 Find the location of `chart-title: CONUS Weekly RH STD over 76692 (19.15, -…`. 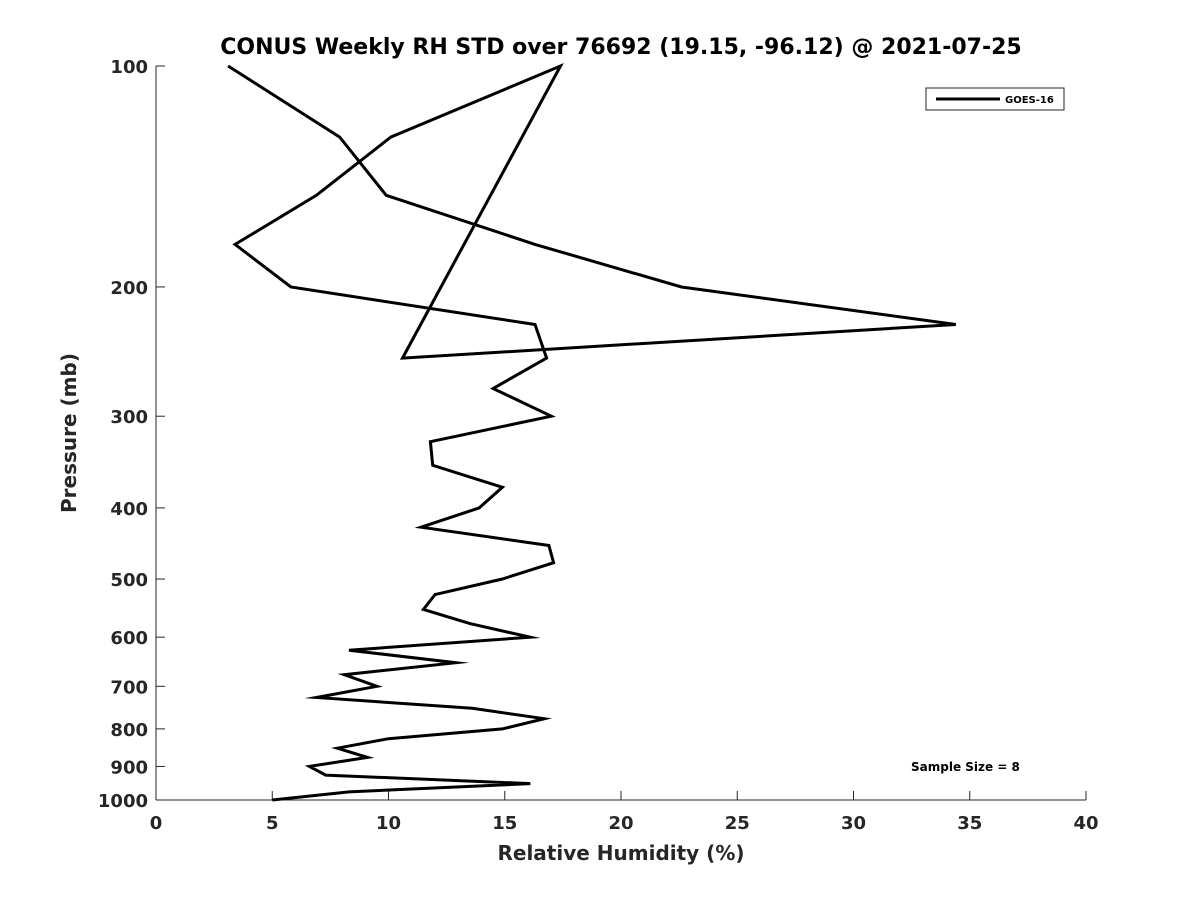

chart-title: CONUS Weekly RH STD over 76692 (19.15, -… is located at coordinates (620, 47).